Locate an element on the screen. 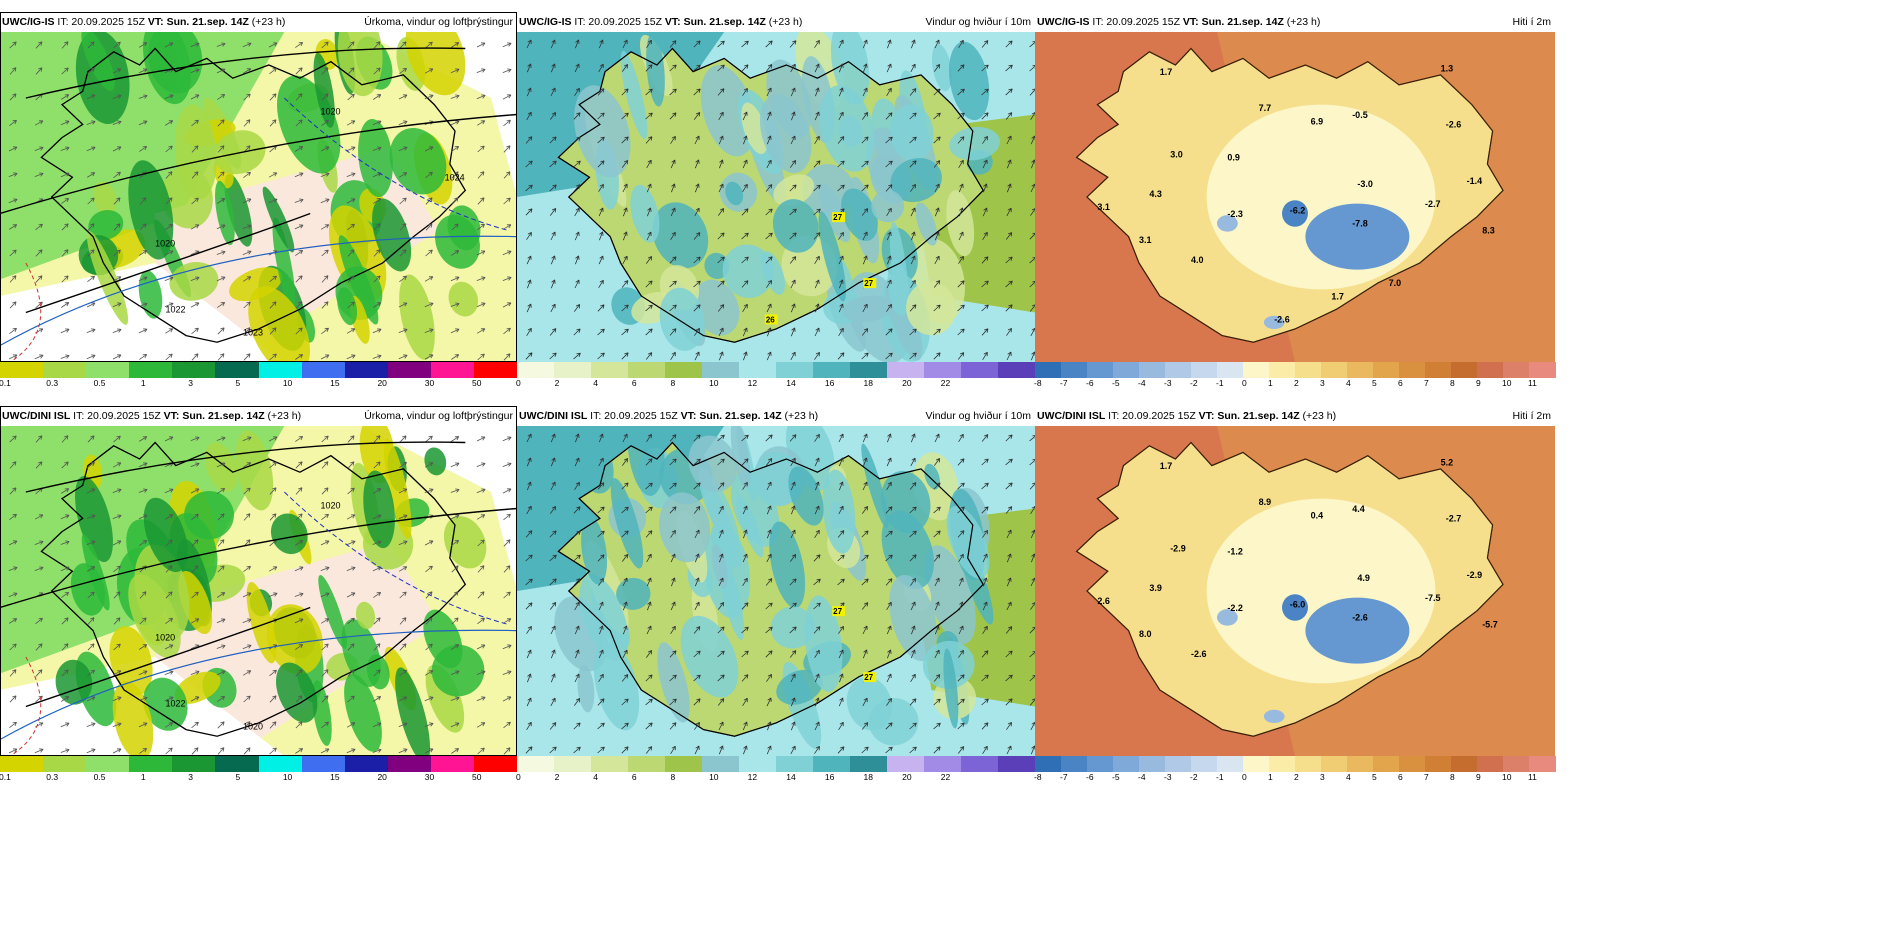 Image resolution: width=1900 pixels, height=950 pixels. glacier-myrdalsjokull is located at coordinates (1274, 322).